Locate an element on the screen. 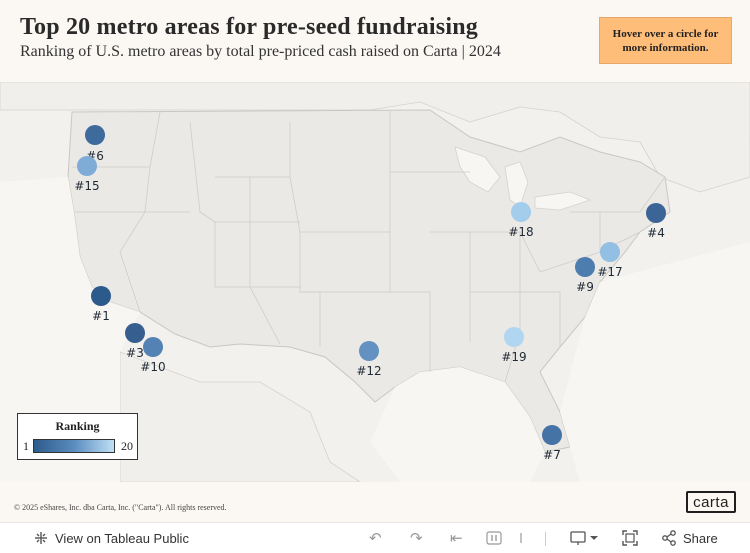 The width and height of the screenshot is (750, 553). download-icon is located at coordinates (584, 538).